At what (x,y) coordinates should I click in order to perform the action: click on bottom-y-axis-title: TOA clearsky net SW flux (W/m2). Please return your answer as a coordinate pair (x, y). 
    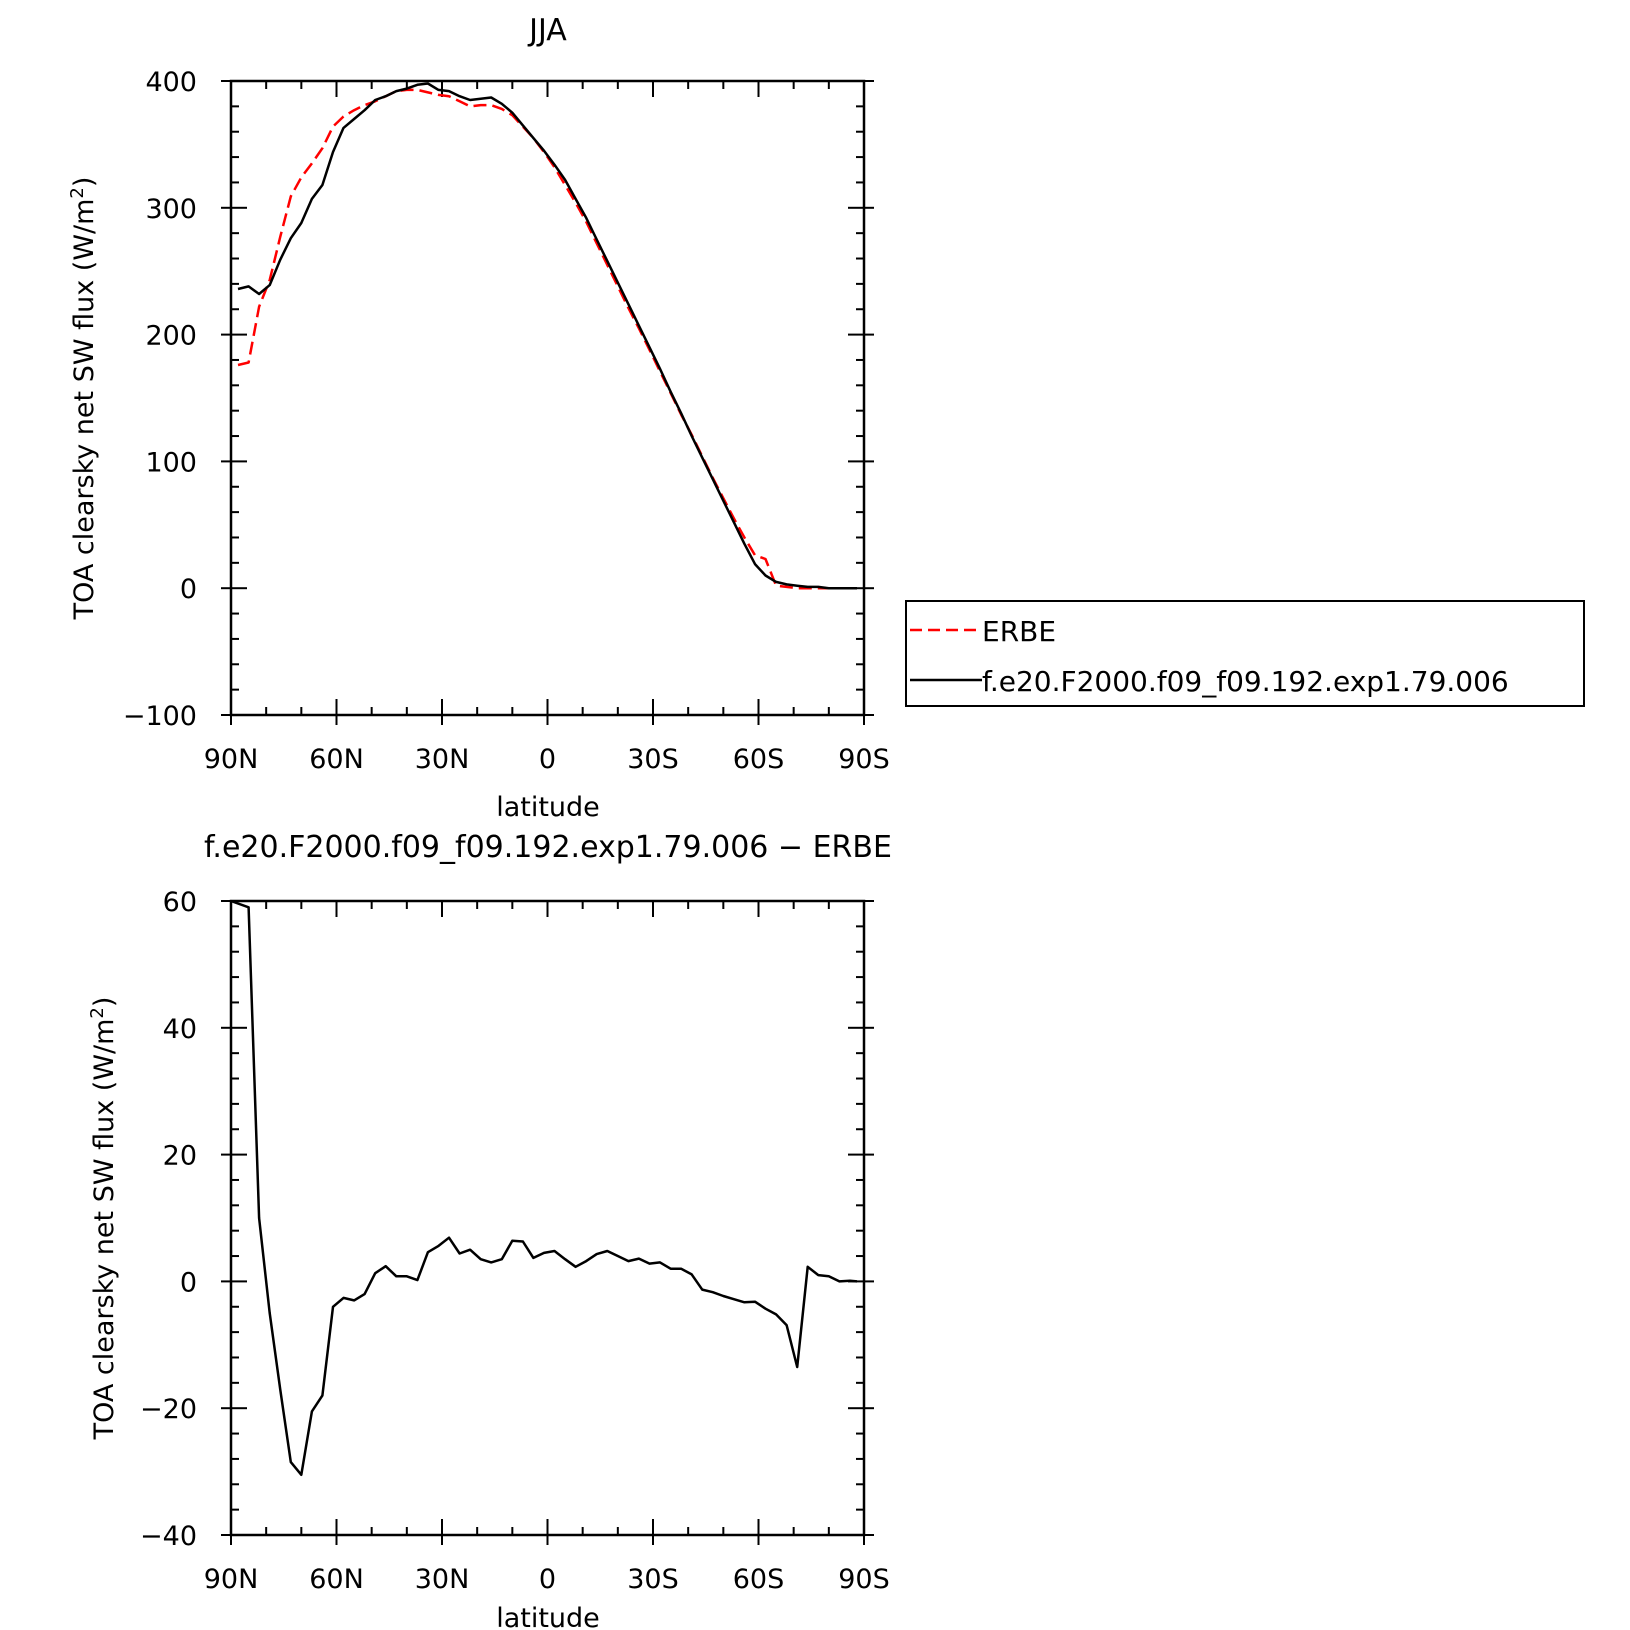
    Looking at the image, I should click on (103, 1219).